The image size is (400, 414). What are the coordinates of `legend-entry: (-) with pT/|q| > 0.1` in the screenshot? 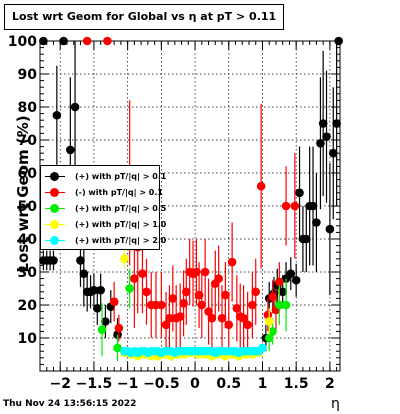 It's located at (104, 192).